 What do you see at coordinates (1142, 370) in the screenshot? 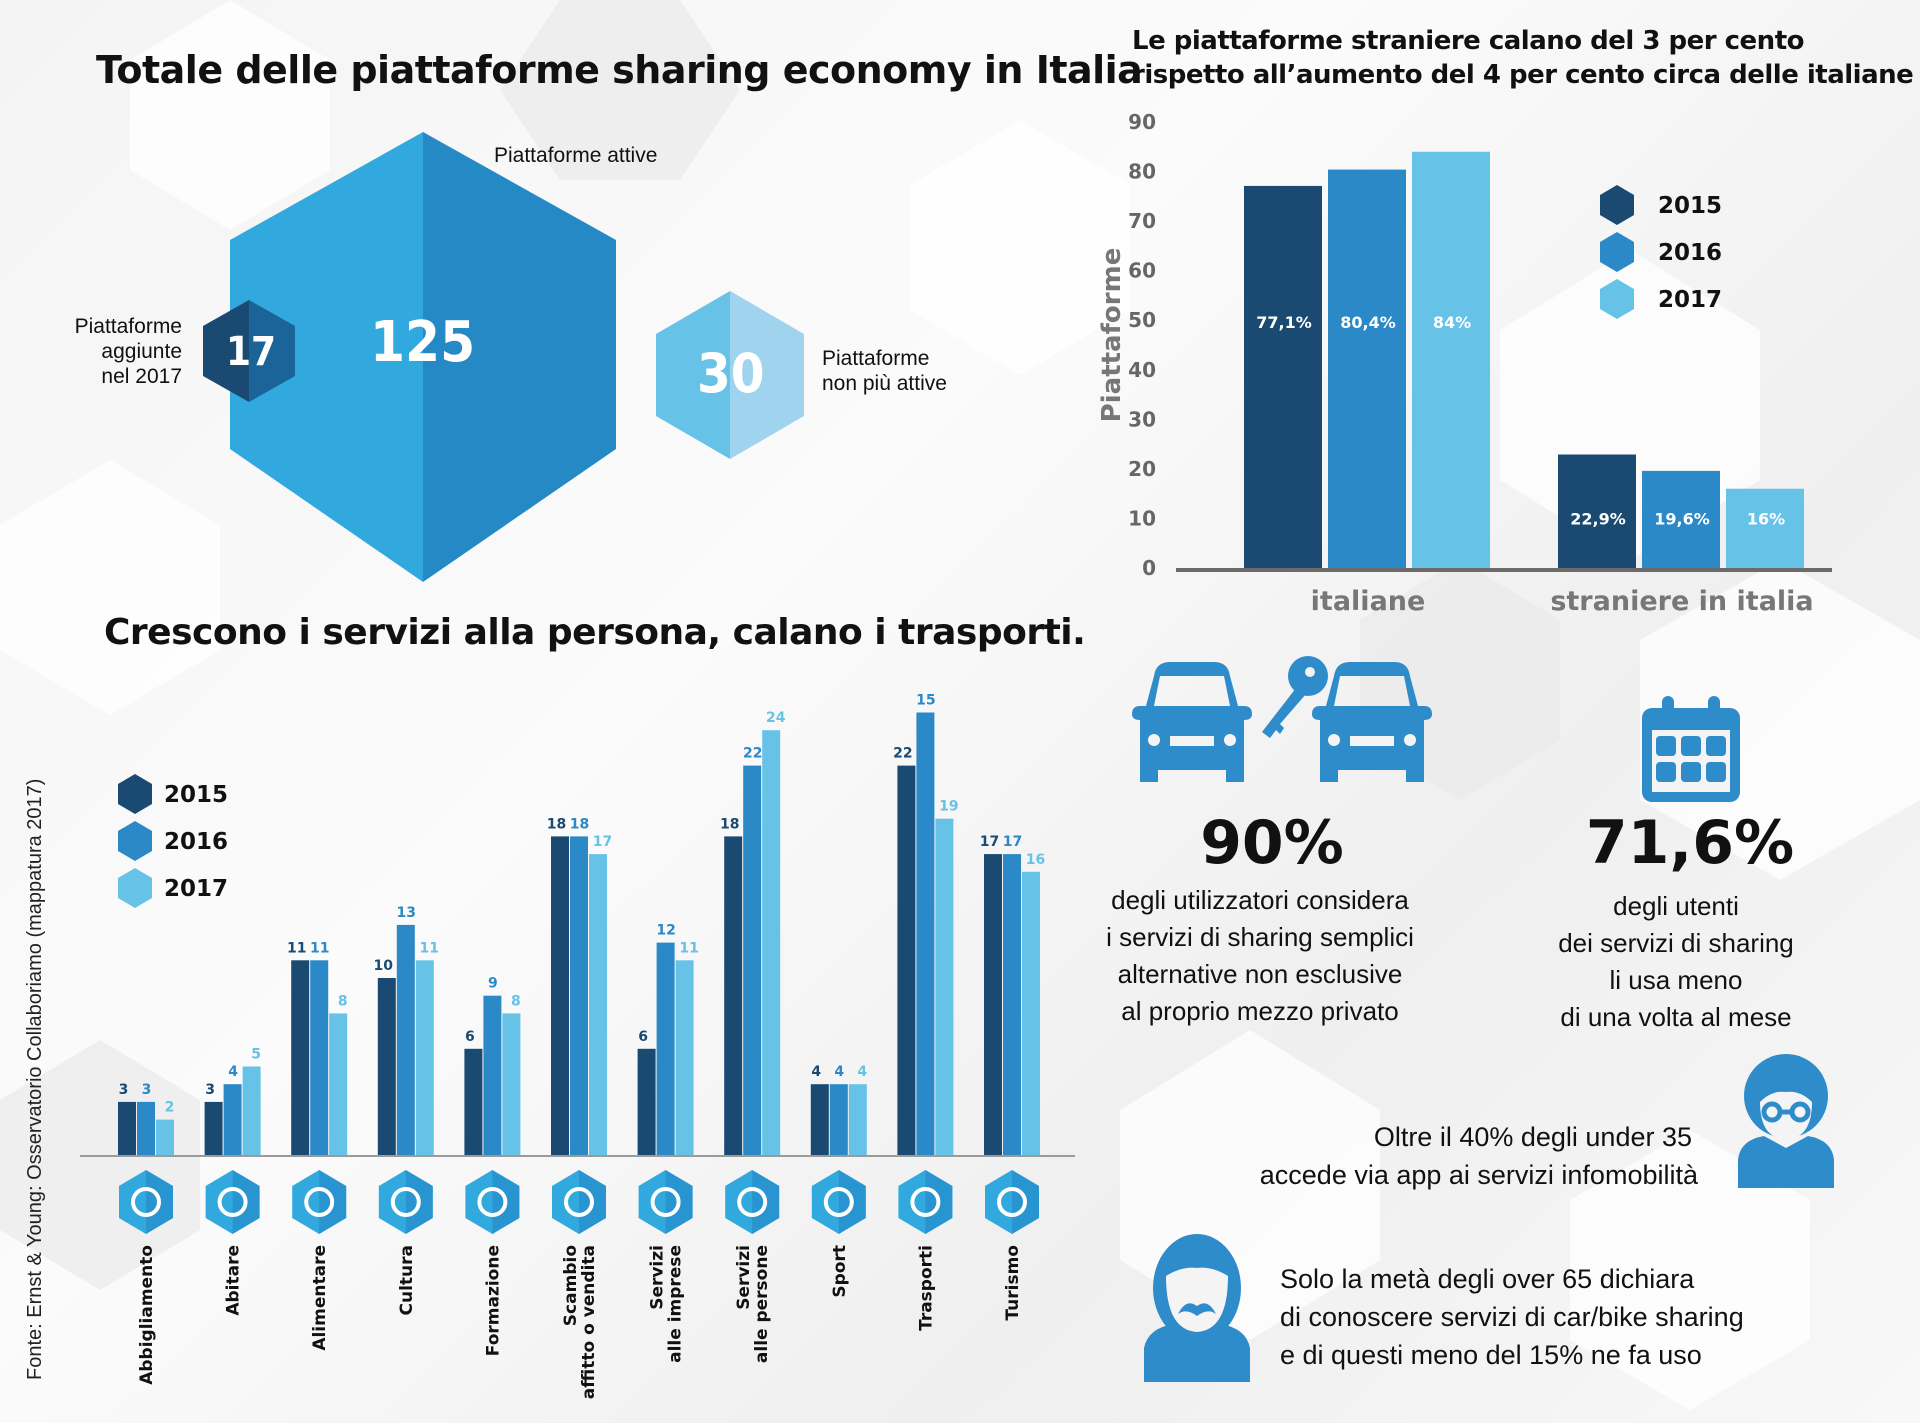
I see `y-tick-label: 40` at bounding box center [1142, 370].